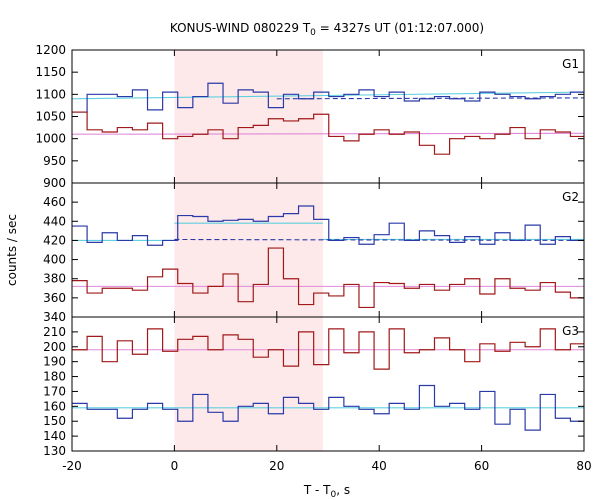  Describe the element at coordinates (54, 317) in the screenshot. I see `panel-g2-ytick-label: 340` at that location.